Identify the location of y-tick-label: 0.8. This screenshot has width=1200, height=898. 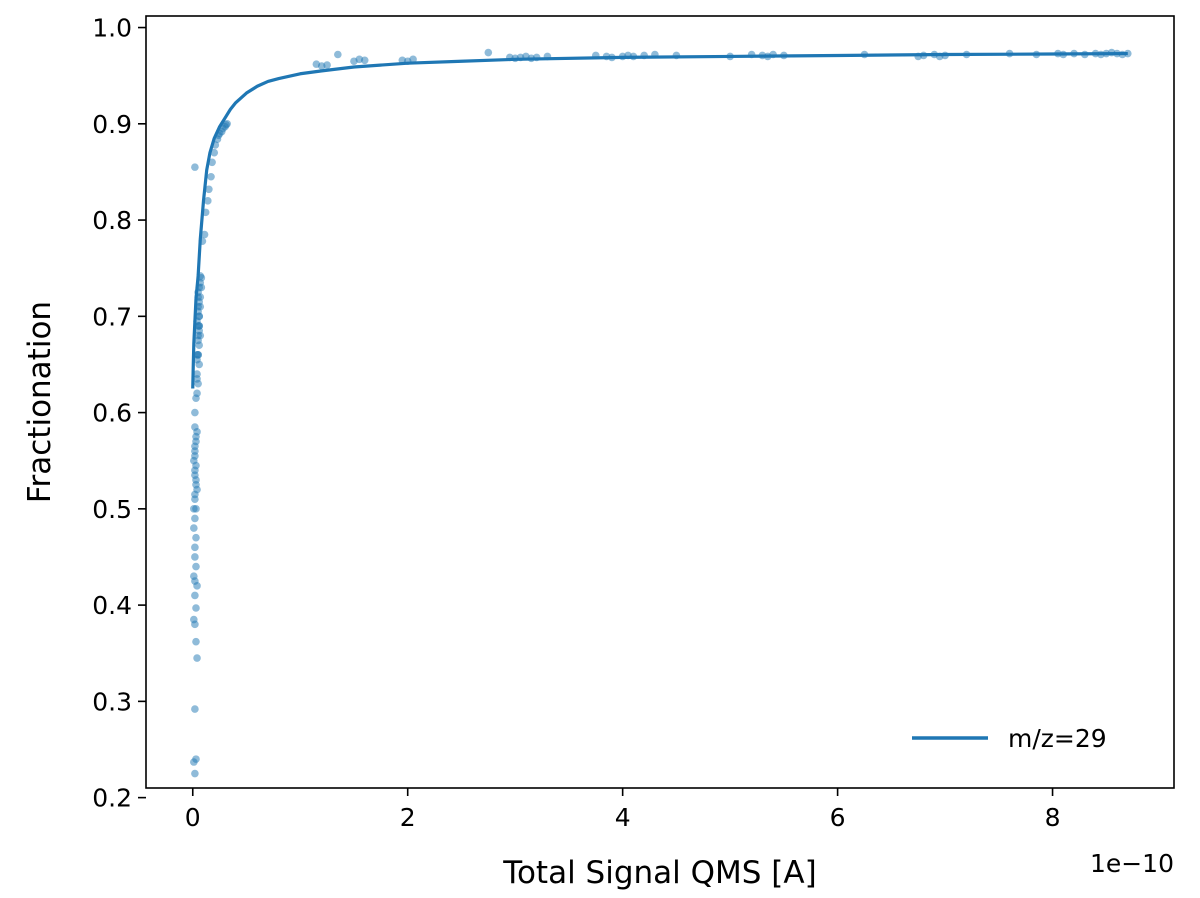
(112, 220).